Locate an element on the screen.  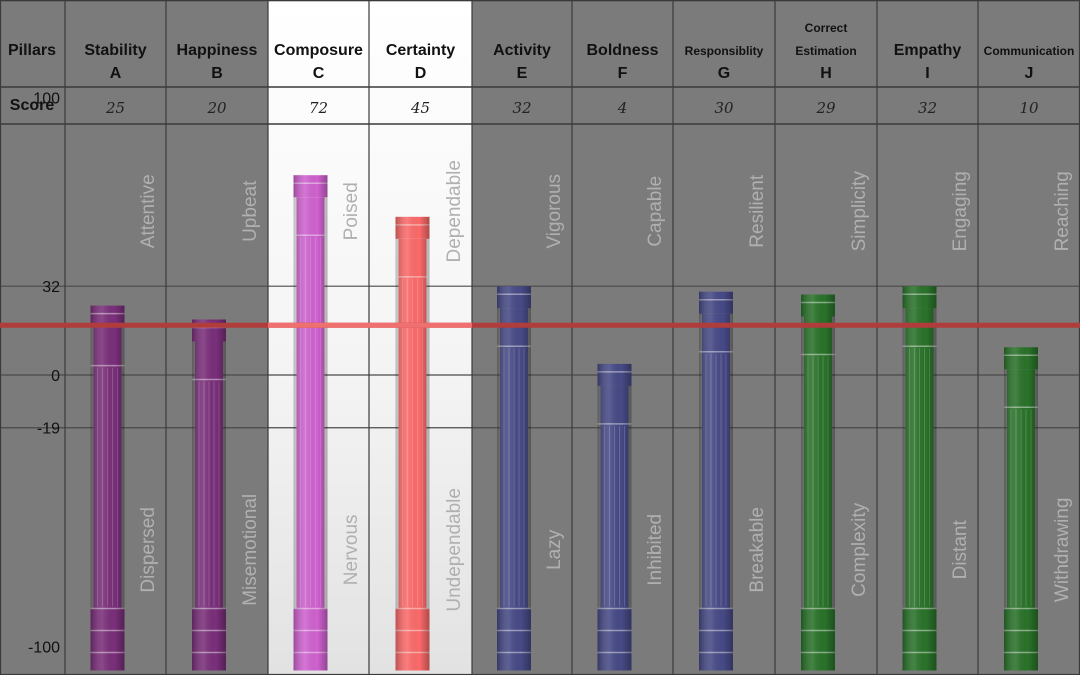
y-axis-ticks: 100 32 0 -19 -100 is located at coordinates (44, 374).